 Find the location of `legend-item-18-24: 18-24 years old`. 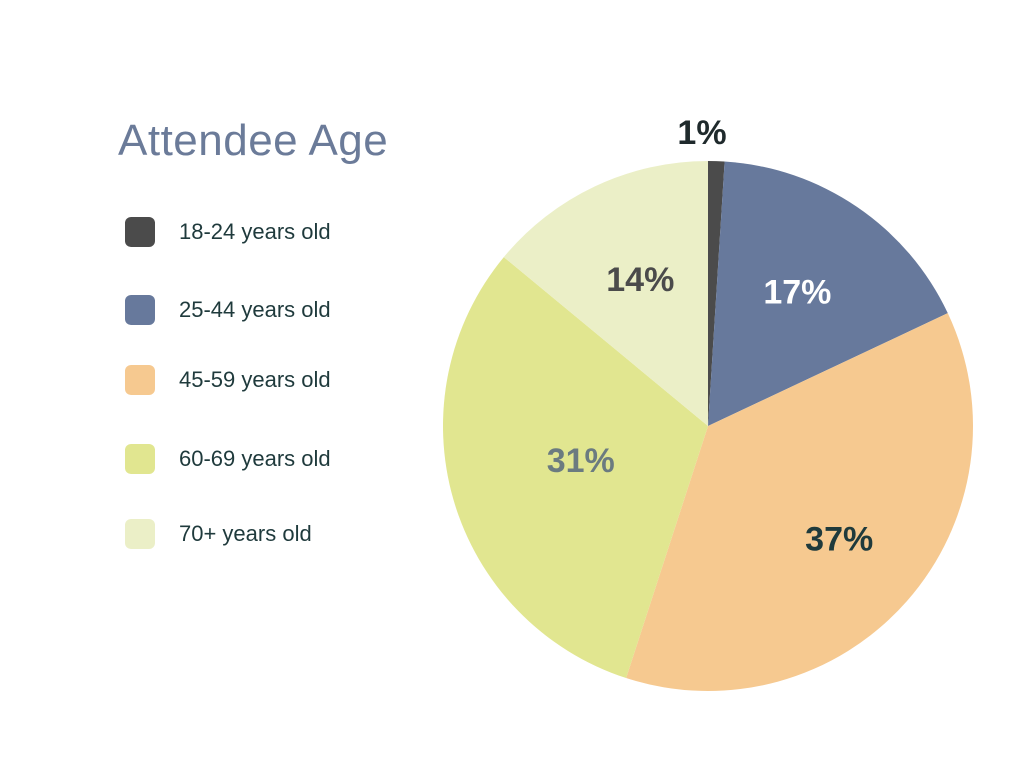

legend-item-18-24: 18-24 years old is located at coordinates (228, 232).